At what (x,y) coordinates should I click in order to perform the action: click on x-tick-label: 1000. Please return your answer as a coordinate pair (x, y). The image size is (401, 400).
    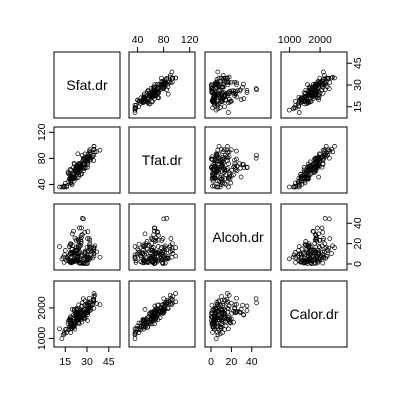
    Looking at the image, I should click on (290, 40).